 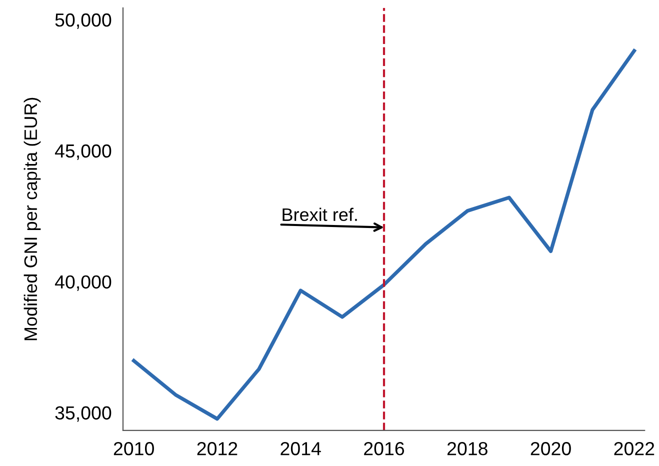 I want to click on y-tick-label: 35,000, so click(x=83, y=414).